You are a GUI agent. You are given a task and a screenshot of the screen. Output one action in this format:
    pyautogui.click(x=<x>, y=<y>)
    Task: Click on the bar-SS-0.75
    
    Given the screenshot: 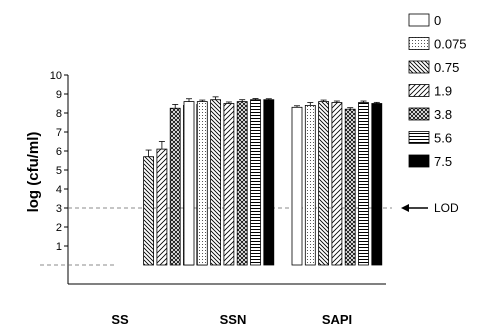 What is the action you would take?
    pyautogui.click(x=149, y=211)
    